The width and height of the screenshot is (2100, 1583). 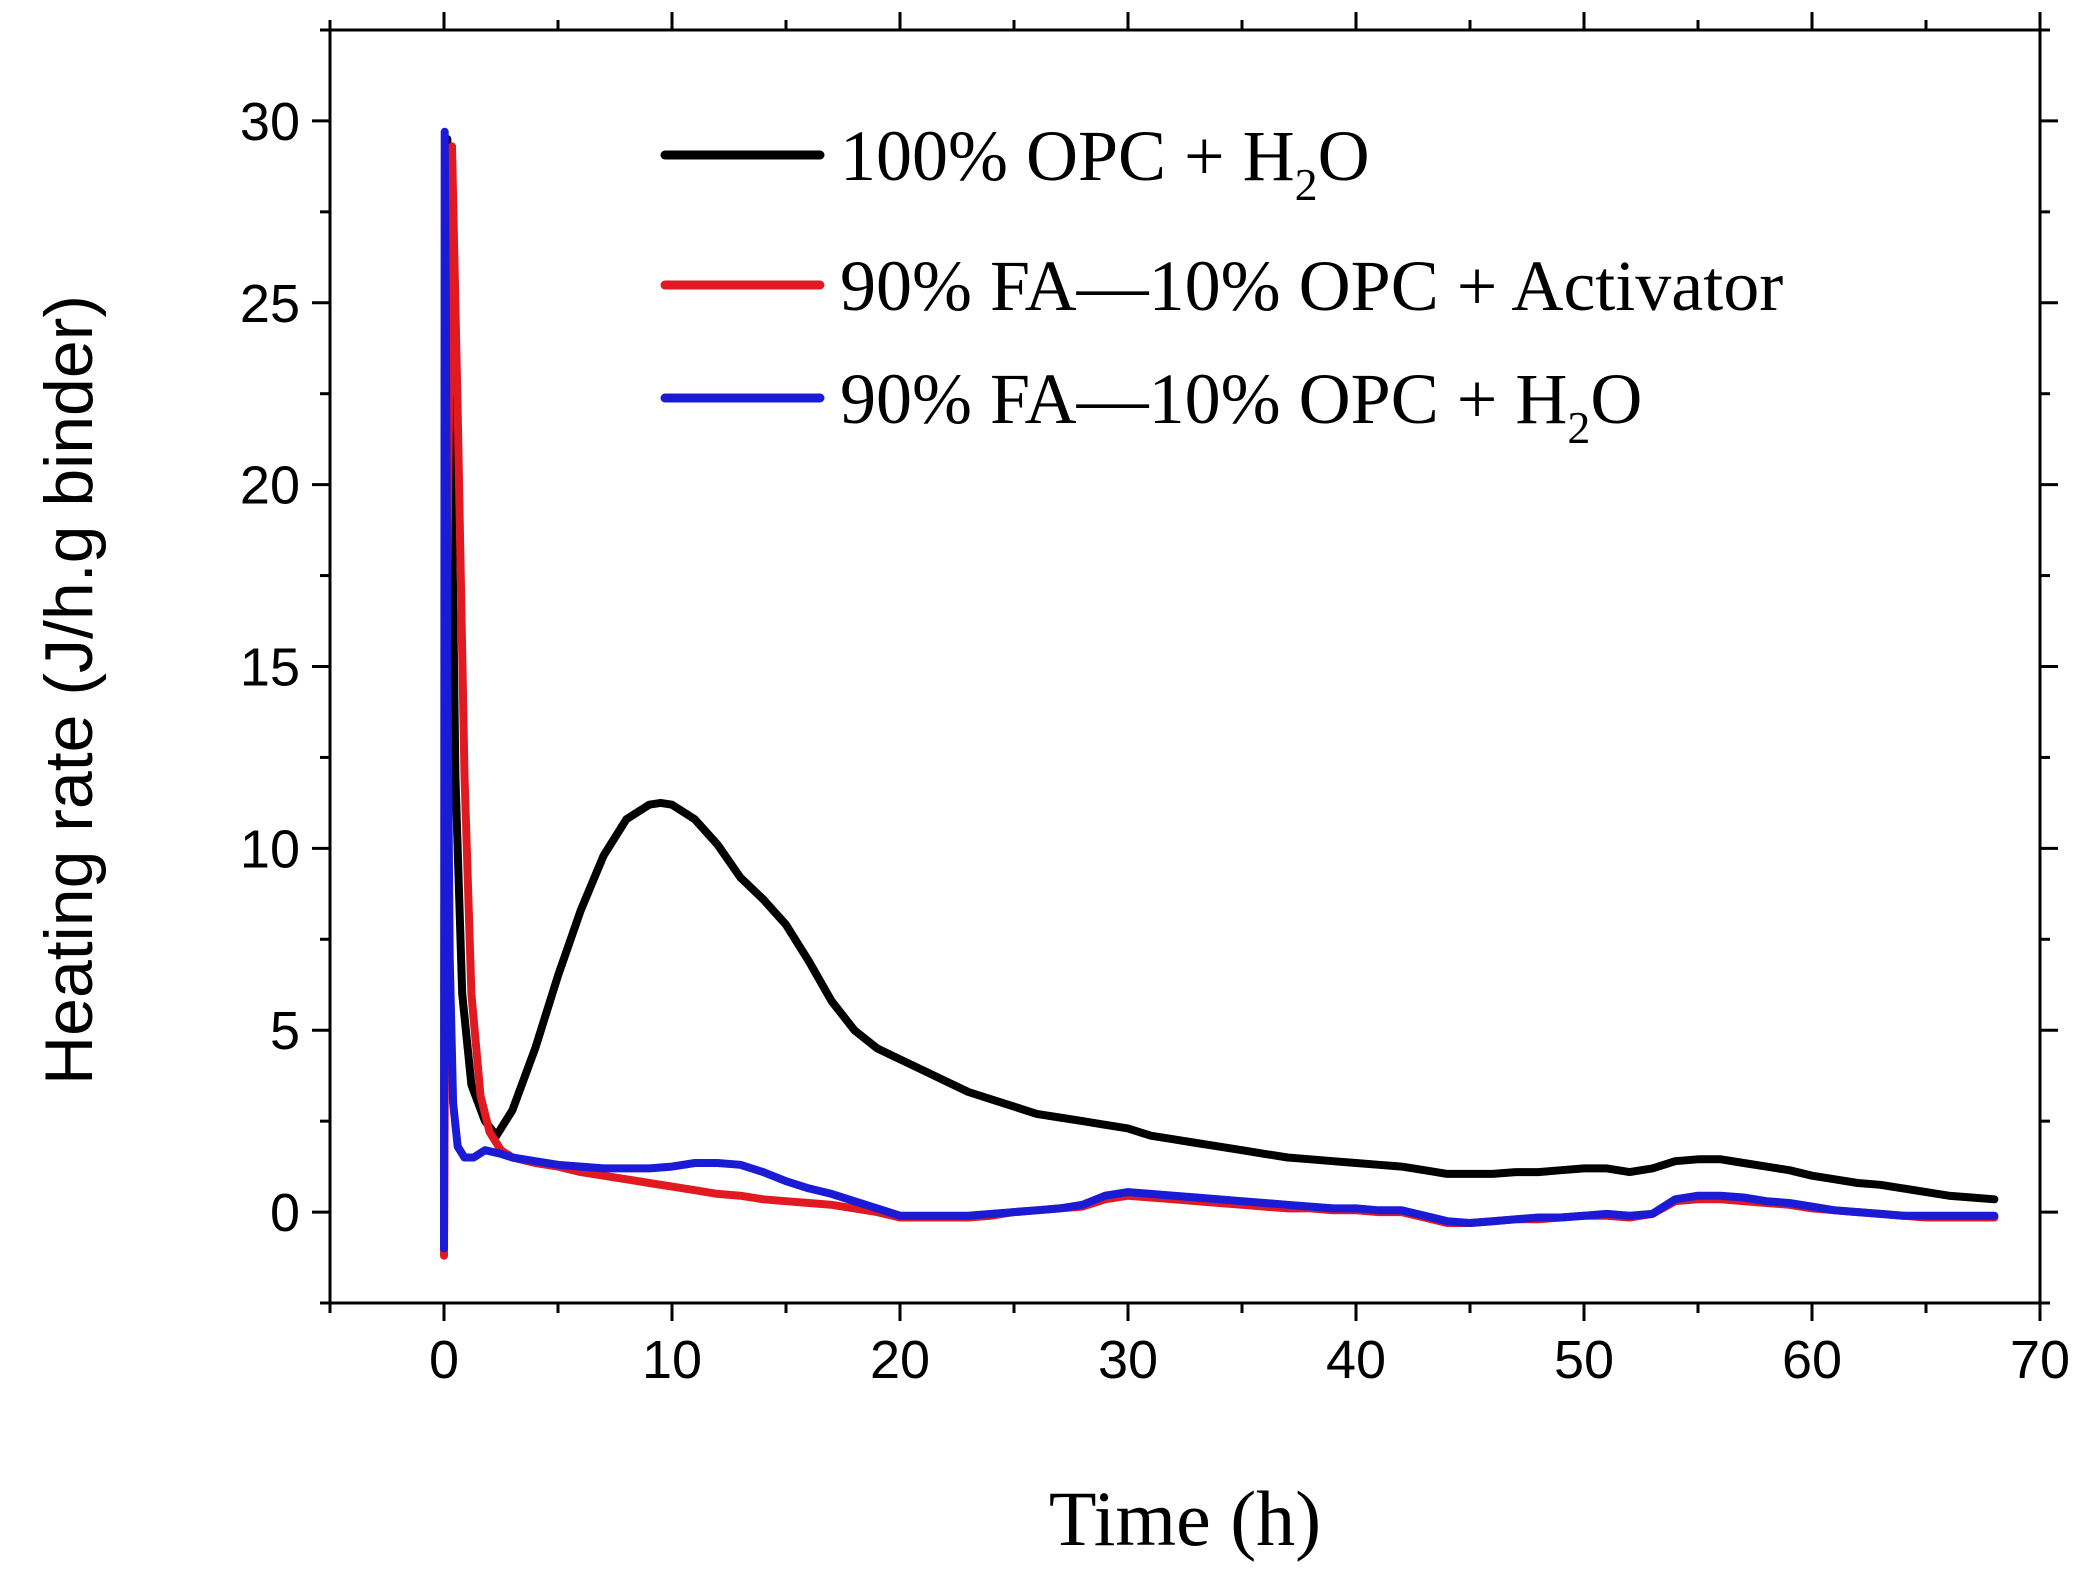 I want to click on x-tick-label: 20, so click(x=900, y=1360).